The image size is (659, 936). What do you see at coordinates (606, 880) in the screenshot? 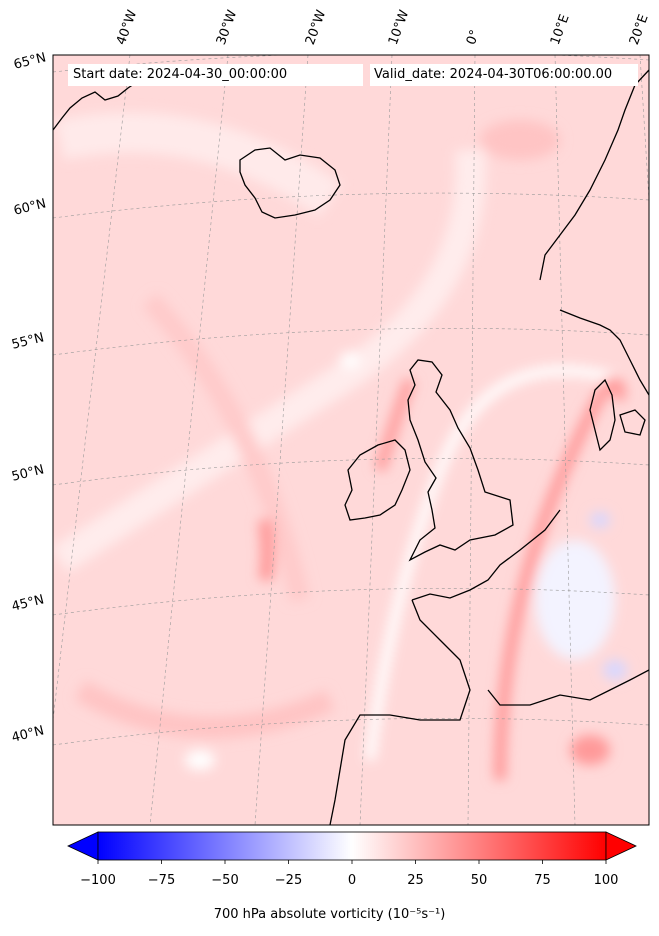
I see `colorbar-tick-label: 100` at bounding box center [606, 880].